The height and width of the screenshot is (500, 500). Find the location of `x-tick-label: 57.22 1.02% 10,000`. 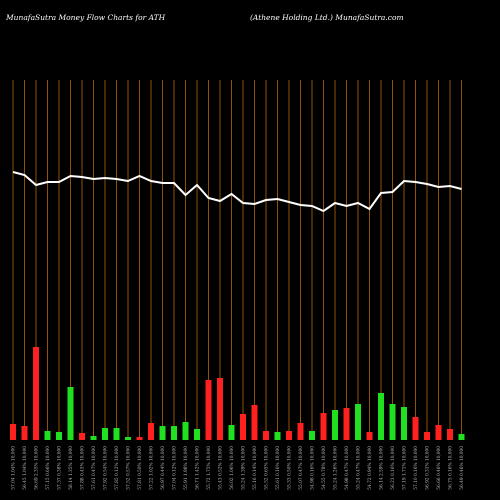

x-tick-label: 57.22 1.02% 10,000 is located at coordinates (152, 468).